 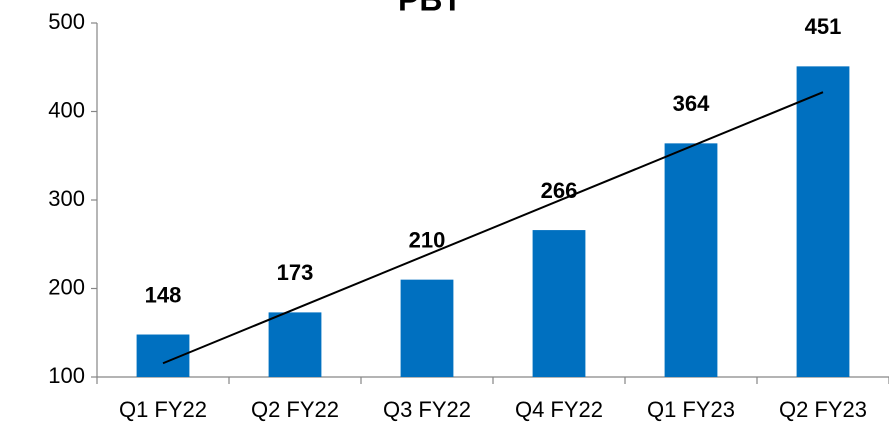 I want to click on data-label: 173, so click(x=295, y=272).